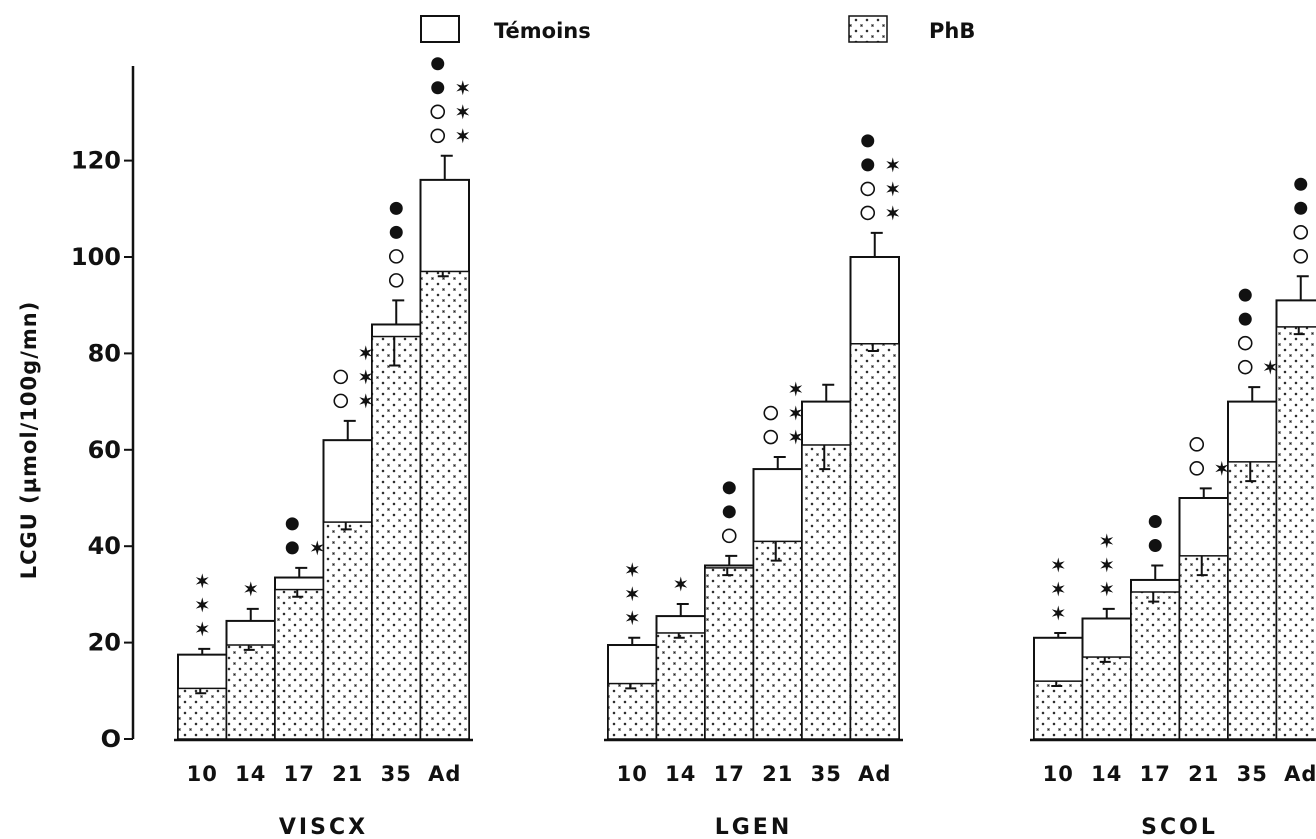  I want to click on x-tick-label-lgen-35: 35, so click(826, 774).